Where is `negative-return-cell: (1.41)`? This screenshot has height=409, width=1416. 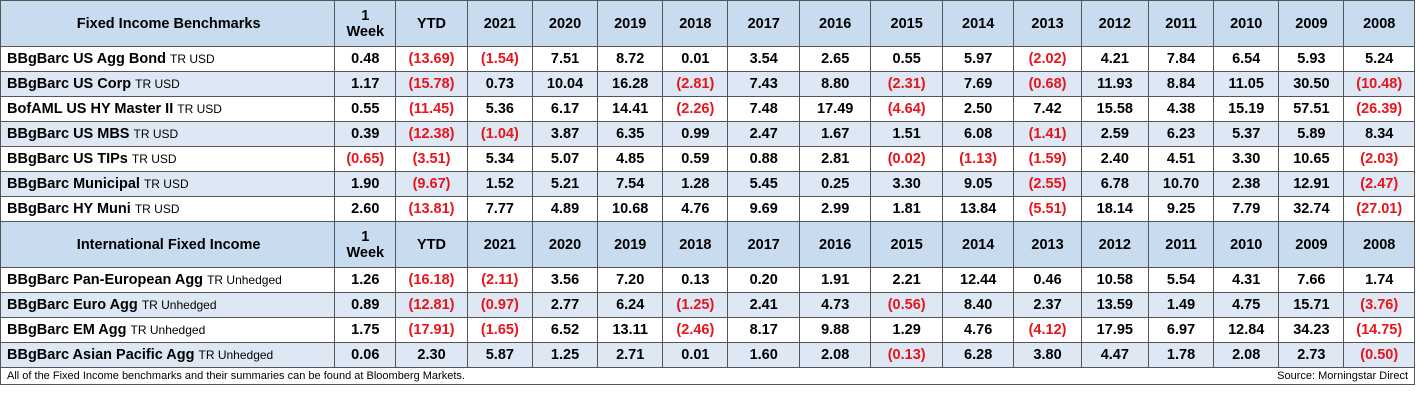
negative-return-cell: (1.41) is located at coordinates (1047, 134).